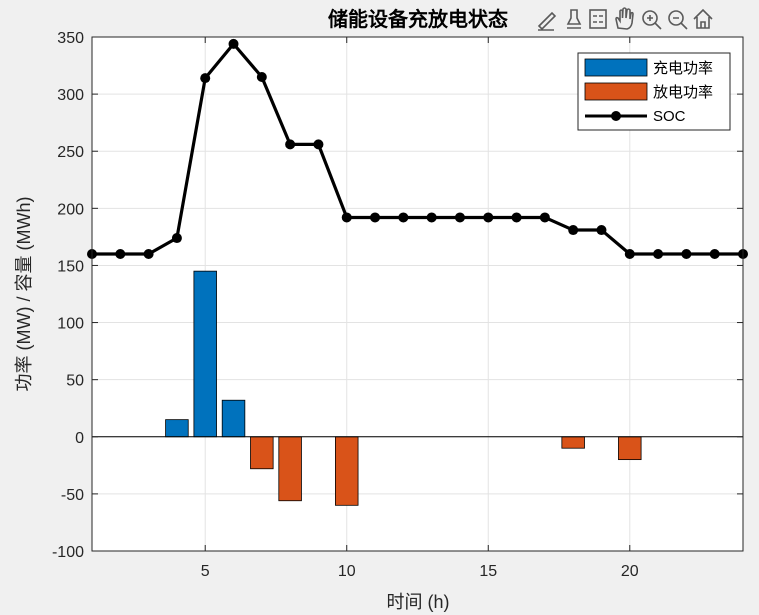  What do you see at coordinates (418, 19) in the screenshot?
I see `chart-title: 储能设备充放电状态` at bounding box center [418, 19].